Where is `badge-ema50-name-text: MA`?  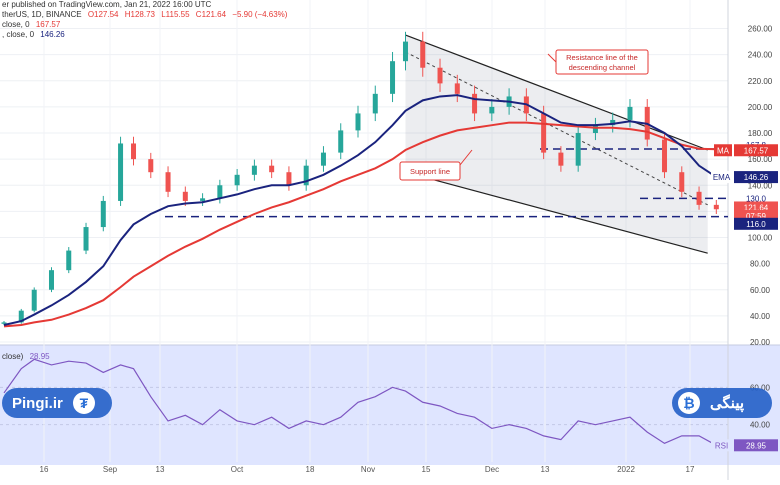 badge-ema50-name-text: MA is located at coordinates (723, 150).